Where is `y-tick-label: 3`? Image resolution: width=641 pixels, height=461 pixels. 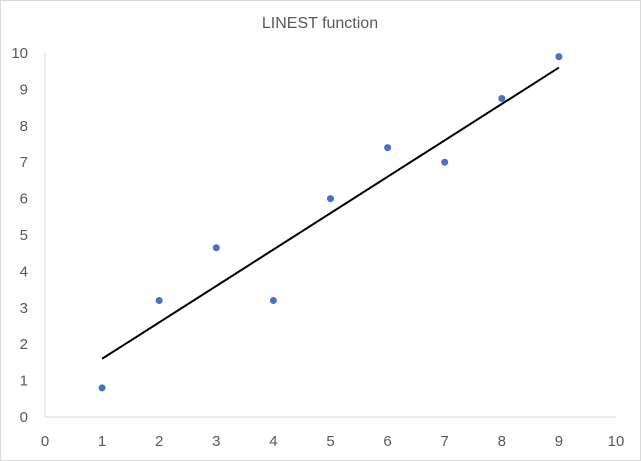 y-tick-label: 3 is located at coordinates (24, 308).